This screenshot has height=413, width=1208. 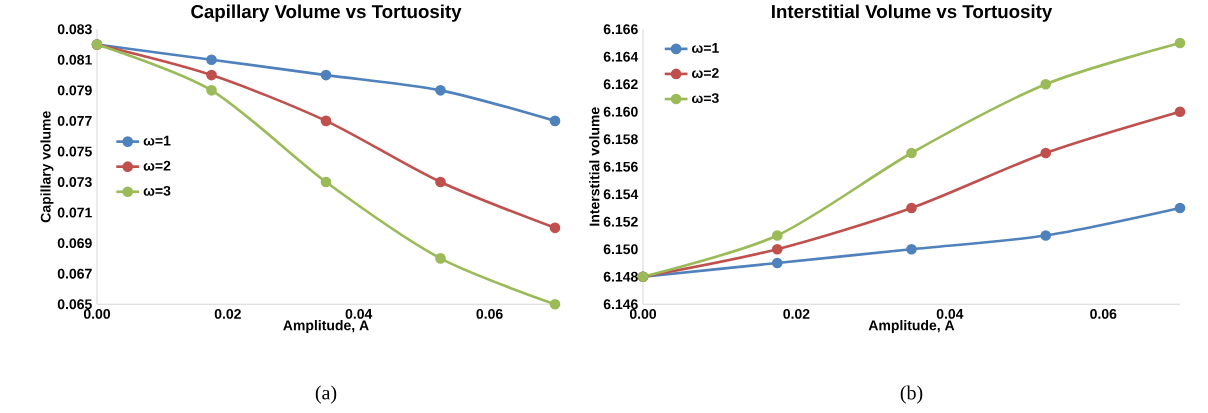 What do you see at coordinates (326, 13) in the screenshot?
I see `chart-title: Capillary Volume vs Tortuosity` at bounding box center [326, 13].